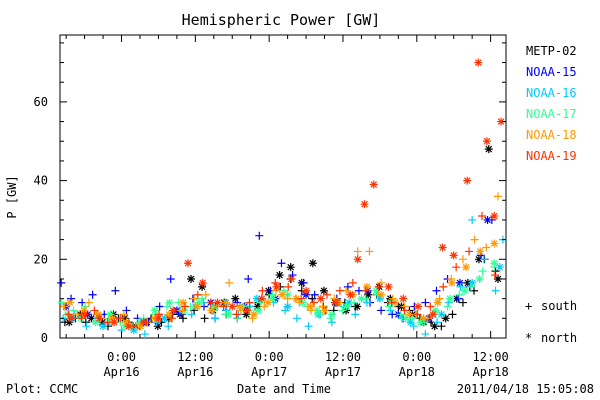 This screenshot has height=400, width=600. Describe the element at coordinates (12, 196) in the screenshot. I see `y-axis-label: P [GW]` at that location.